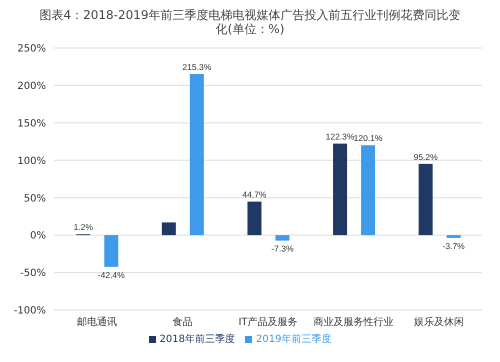  Describe the element at coordinates (294, 339) in the screenshot. I see `legend-label: 2019年前三季度` at that location.